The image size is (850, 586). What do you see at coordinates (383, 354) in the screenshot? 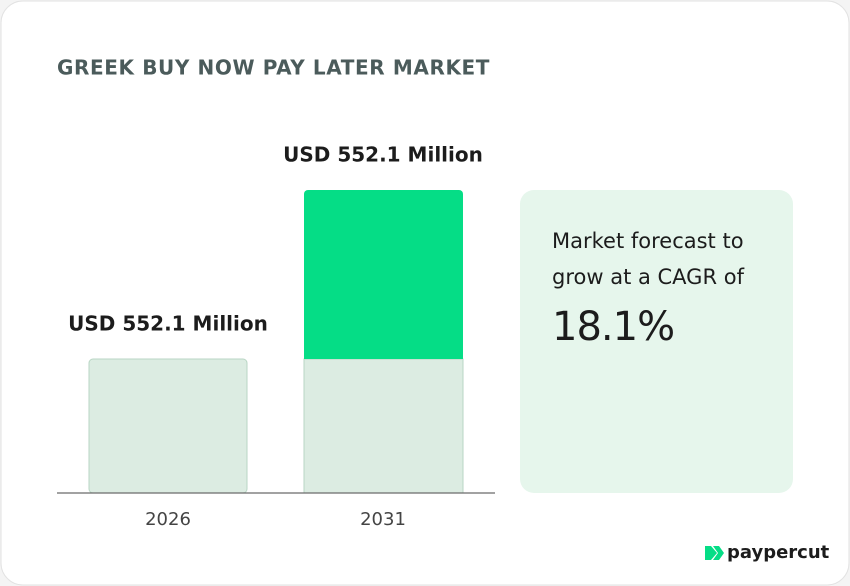
I see `bar-2031-growth-fill` at bounding box center [383, 354].